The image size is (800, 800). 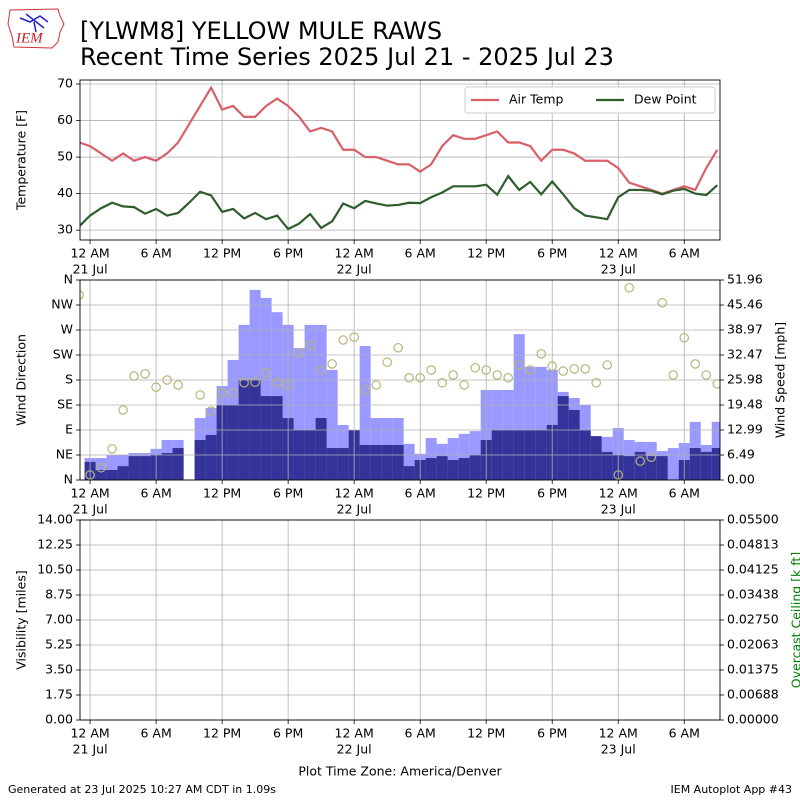 I want to click on y-tick-label: 1.75, so click(x=59, y=694).